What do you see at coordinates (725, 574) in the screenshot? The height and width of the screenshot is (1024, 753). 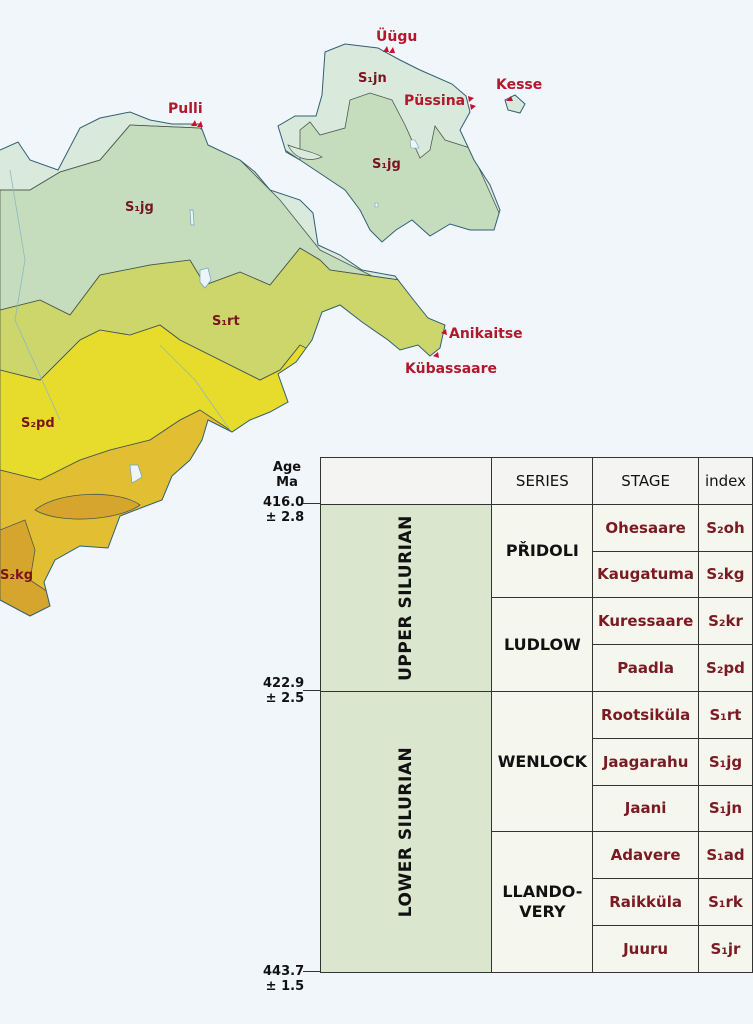 I see `index-cell: S₂kg` at bounding box center [725, 574].